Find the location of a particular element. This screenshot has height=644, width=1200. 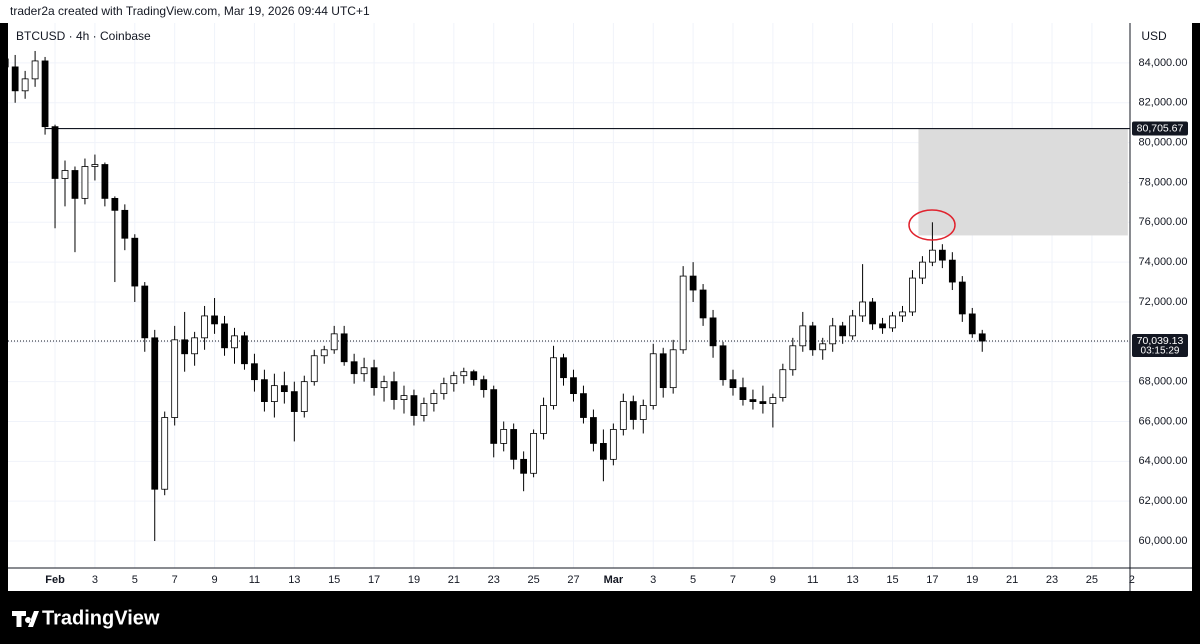

y-tick-label: 72,000.00 is located at coordinates (1163, 302).